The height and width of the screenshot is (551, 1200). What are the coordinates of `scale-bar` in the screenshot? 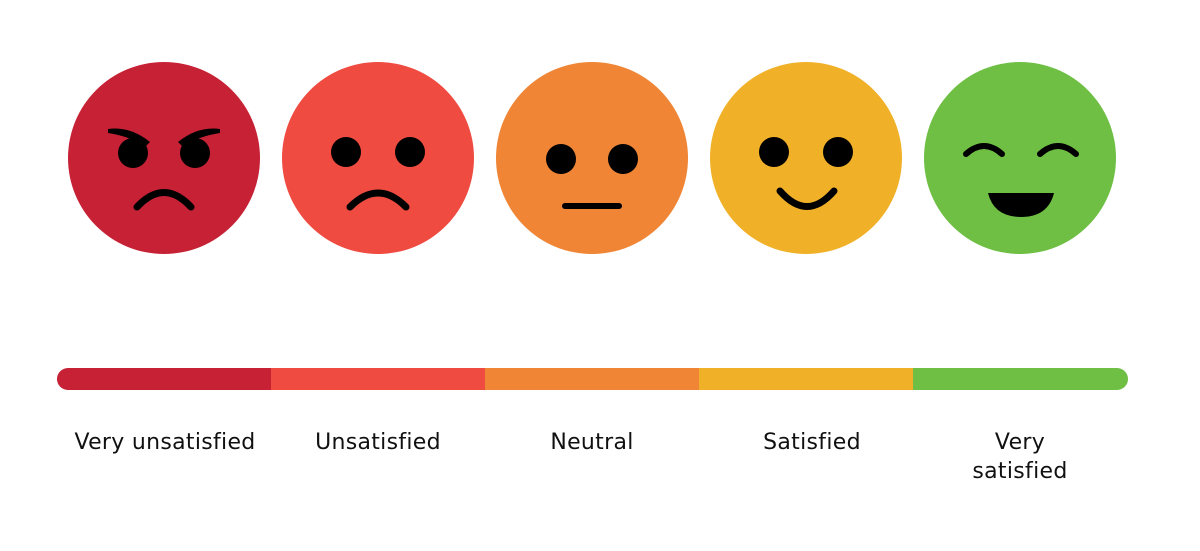 It's located at (592, 379).